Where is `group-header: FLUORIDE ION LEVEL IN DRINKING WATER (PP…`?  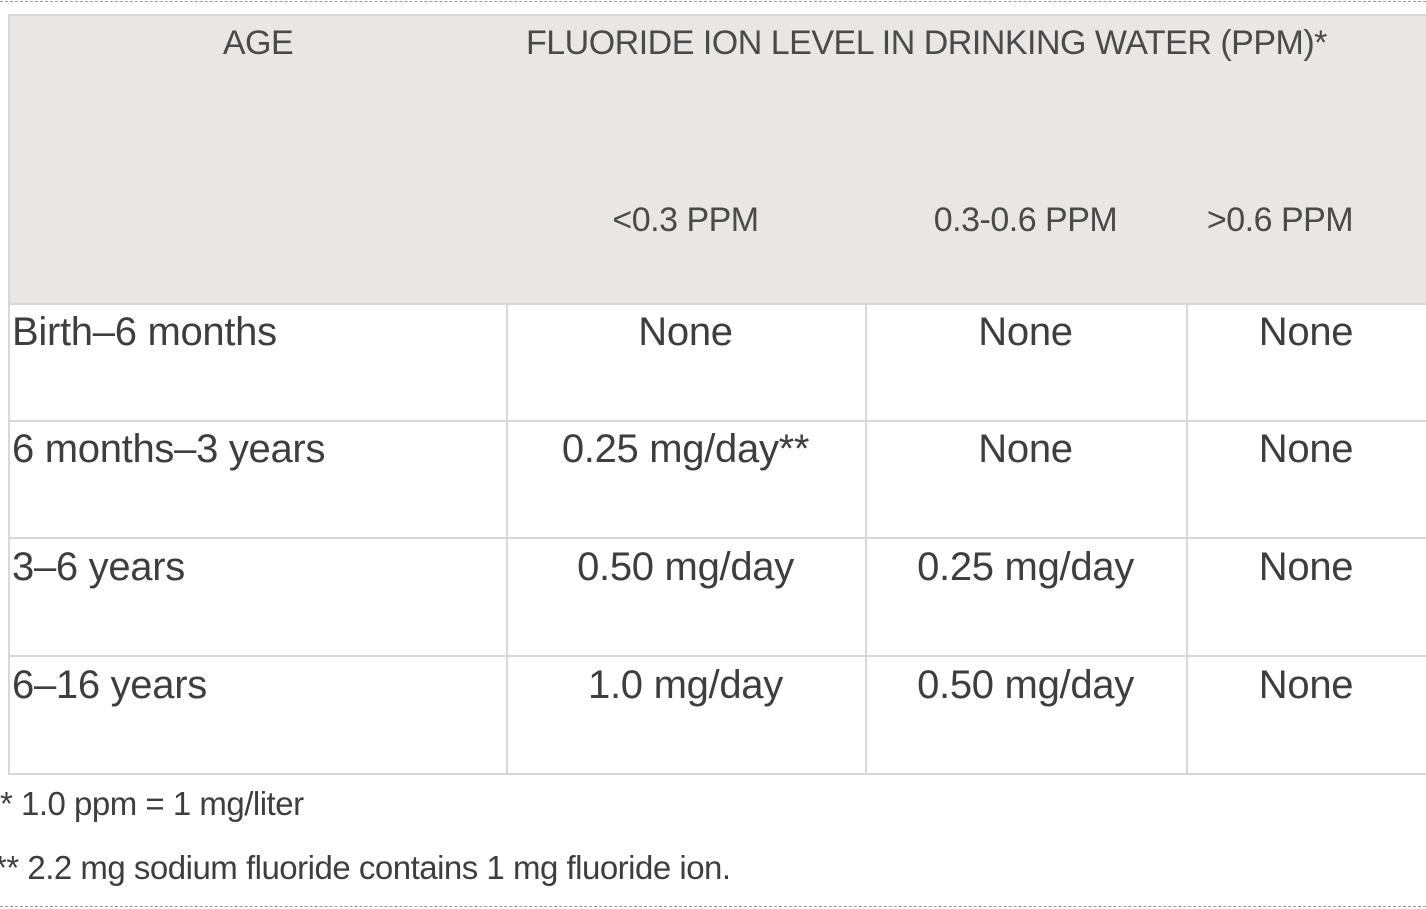
group-header: FLUORIDE ION LEVEL IN DRINKING WATER (PP… is located at coordinates (966, 106).